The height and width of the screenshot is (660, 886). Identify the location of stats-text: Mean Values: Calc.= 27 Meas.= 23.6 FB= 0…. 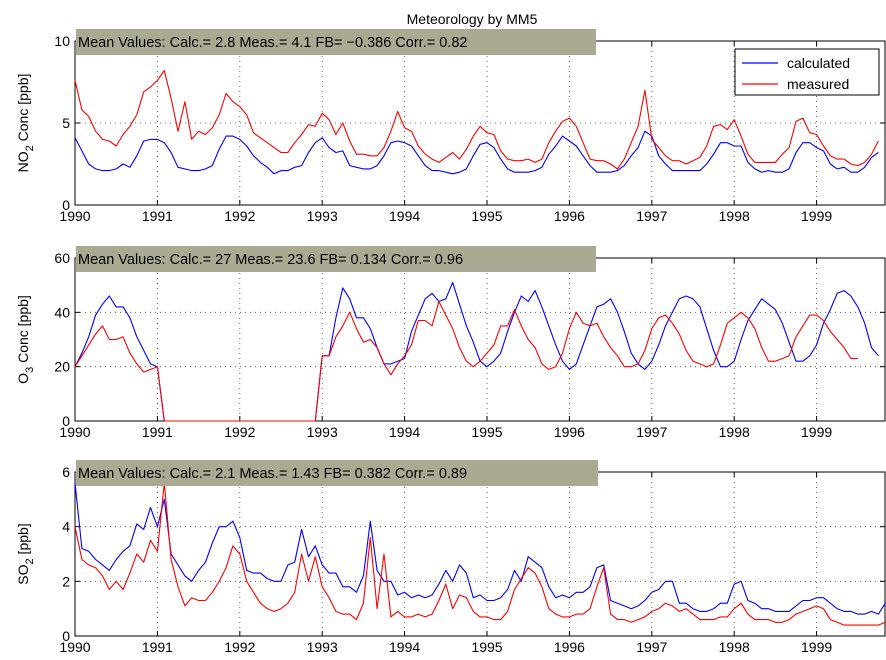
(270, 260).